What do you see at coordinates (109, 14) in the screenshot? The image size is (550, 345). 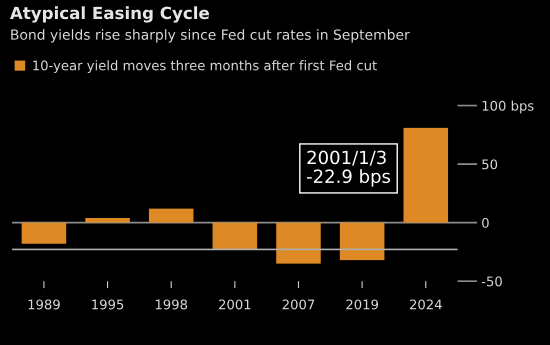 I see `chart-title: Atypical Easing Cycle` at bounding box center [109, 14].